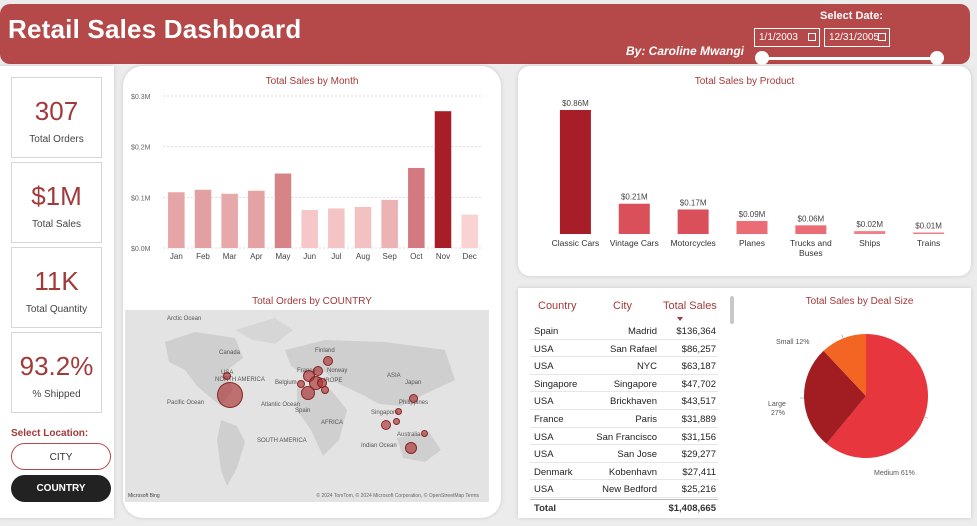 Image resolution: width=977 pixels, height=526 pixels. I want to click on x-tick-label: Dec, so click(470, 256).